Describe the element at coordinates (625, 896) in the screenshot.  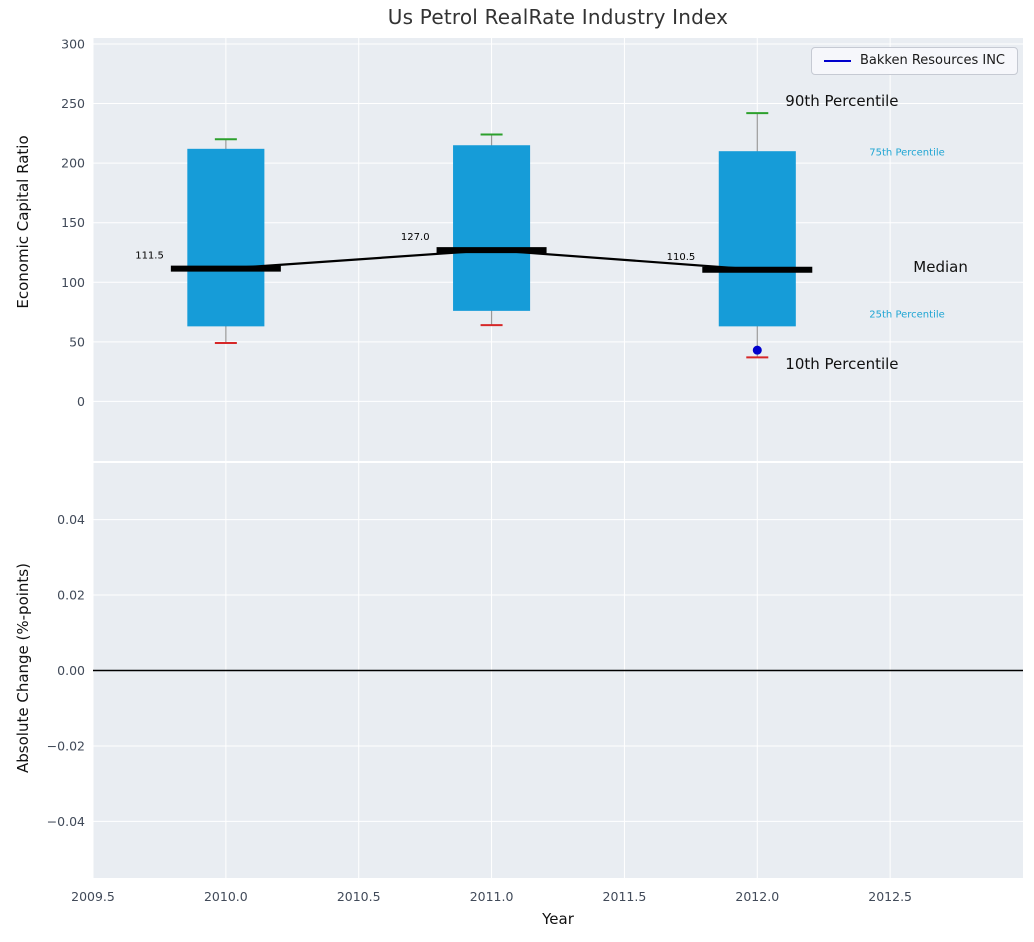
I see `x-tick-label: 2011.5` at that location.